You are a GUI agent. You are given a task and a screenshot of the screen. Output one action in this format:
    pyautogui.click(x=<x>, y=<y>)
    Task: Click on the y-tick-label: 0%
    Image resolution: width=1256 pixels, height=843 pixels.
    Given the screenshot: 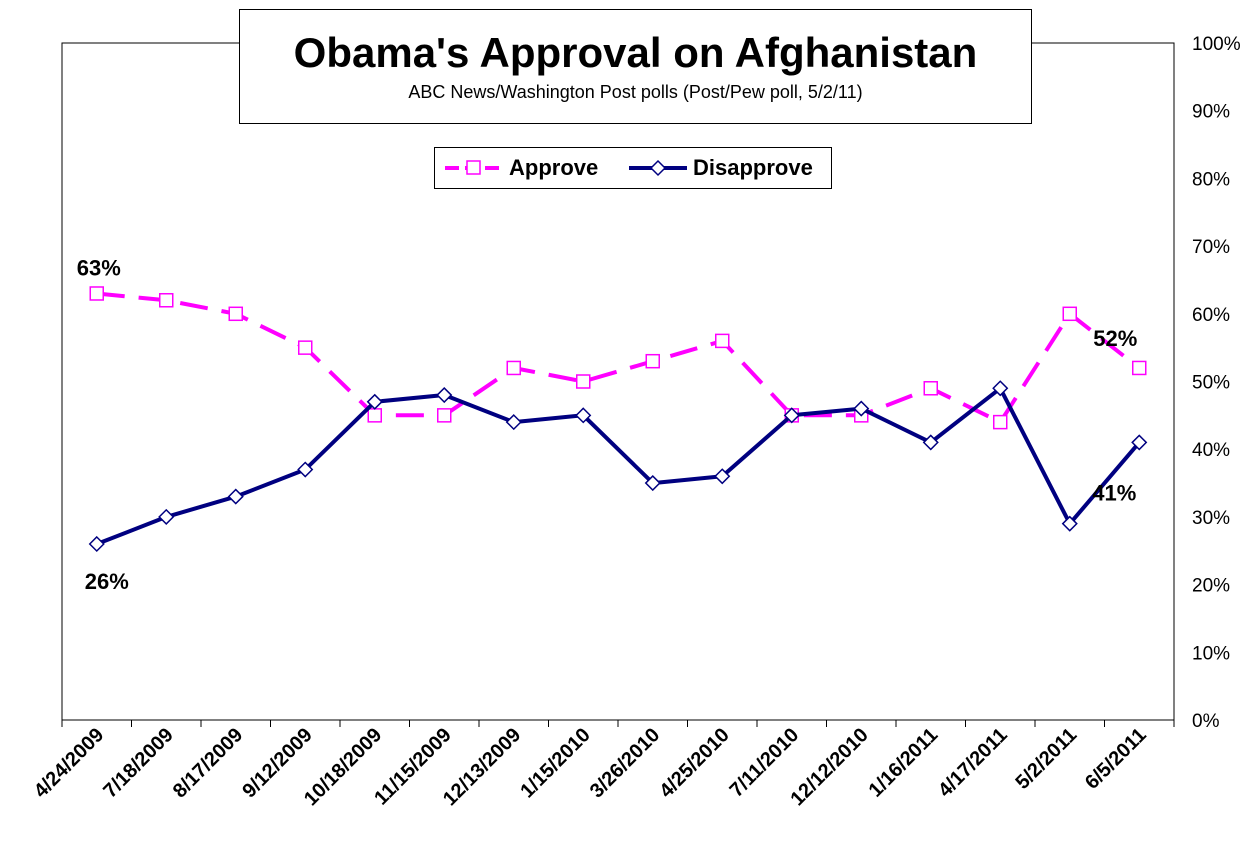 What is the action you would take?
    pyautogui.click(x=1206, y=721)
    